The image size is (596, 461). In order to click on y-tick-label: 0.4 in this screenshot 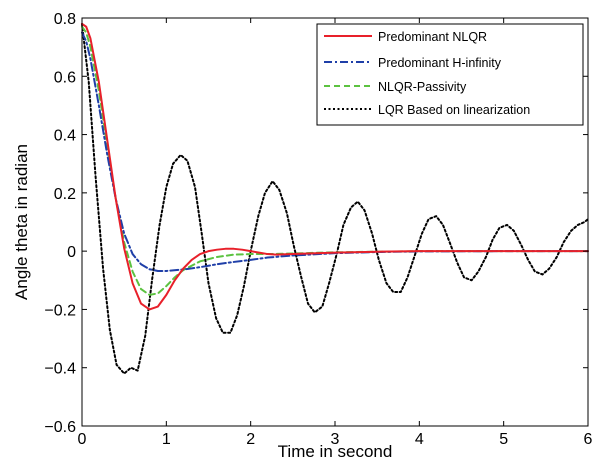, I will do `click(65, 136)`.